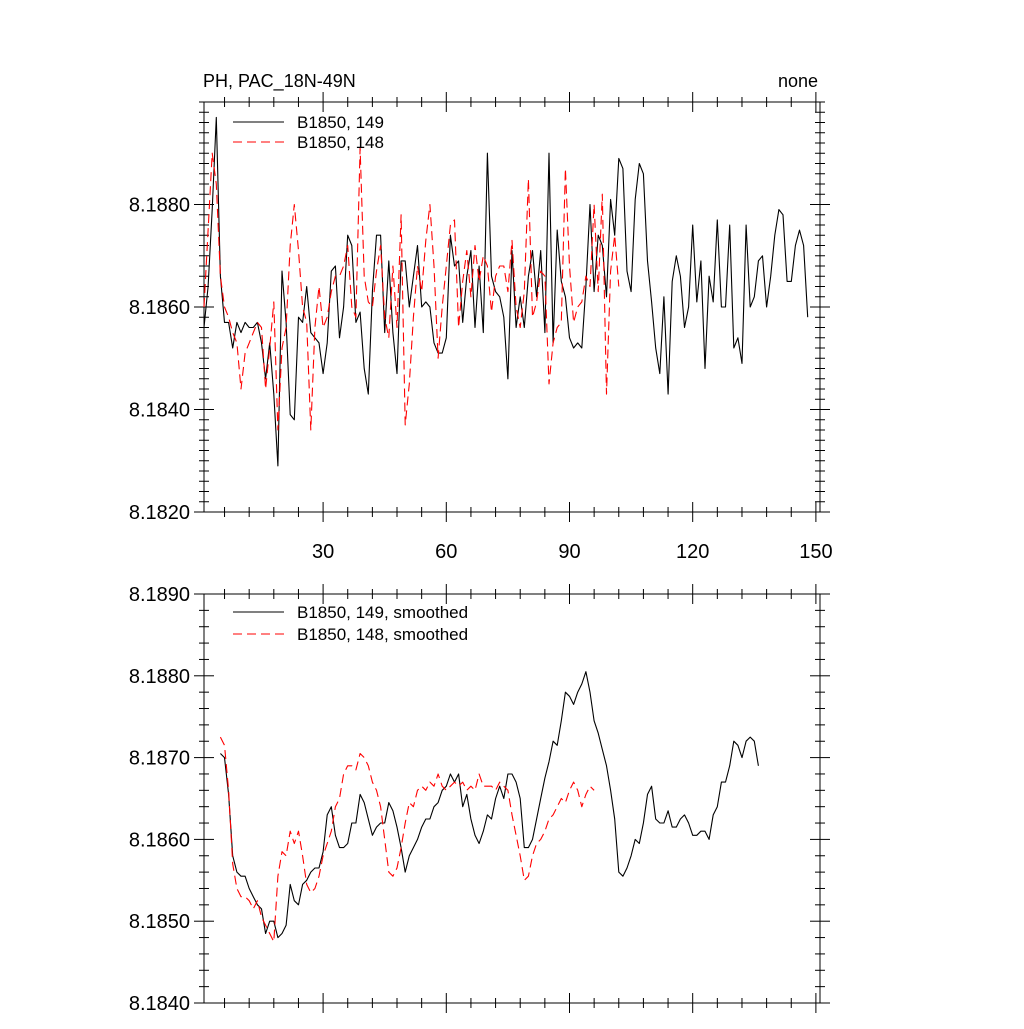  I want to click on legend: B1850, 149 B1850, 148, so click(308, 132).